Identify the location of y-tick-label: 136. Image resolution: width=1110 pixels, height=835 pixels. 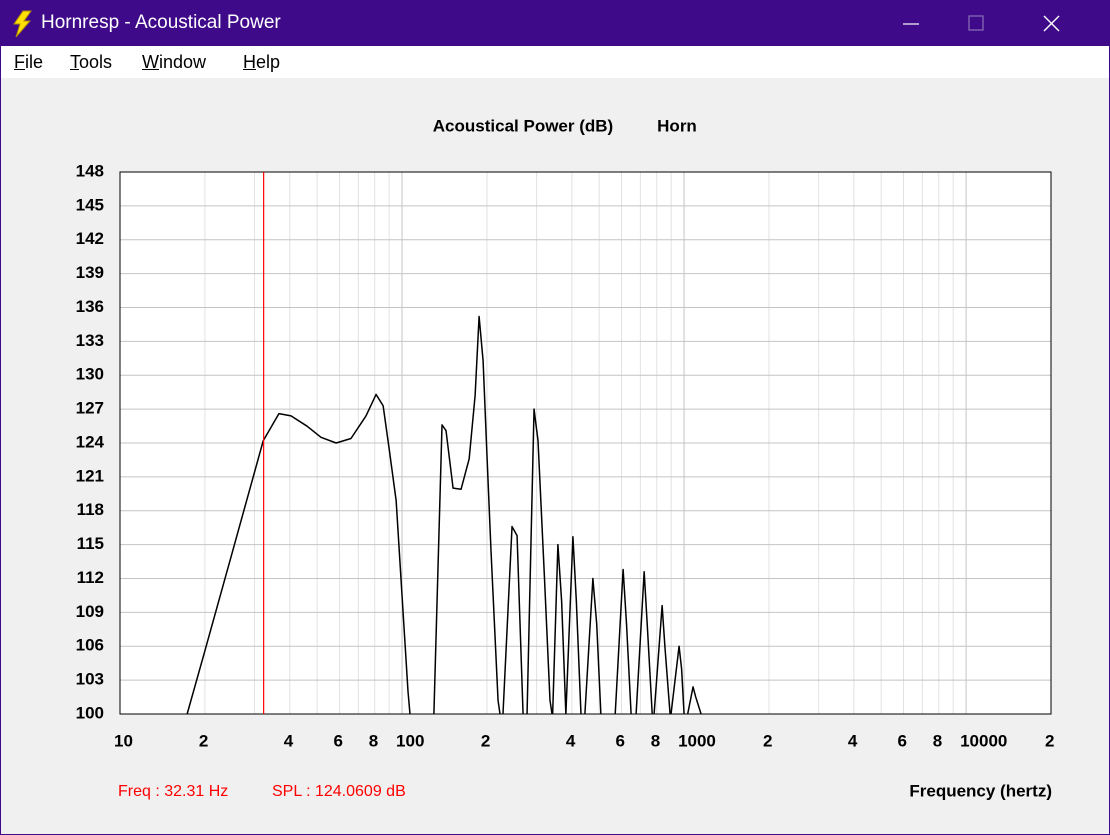
(90, 306).